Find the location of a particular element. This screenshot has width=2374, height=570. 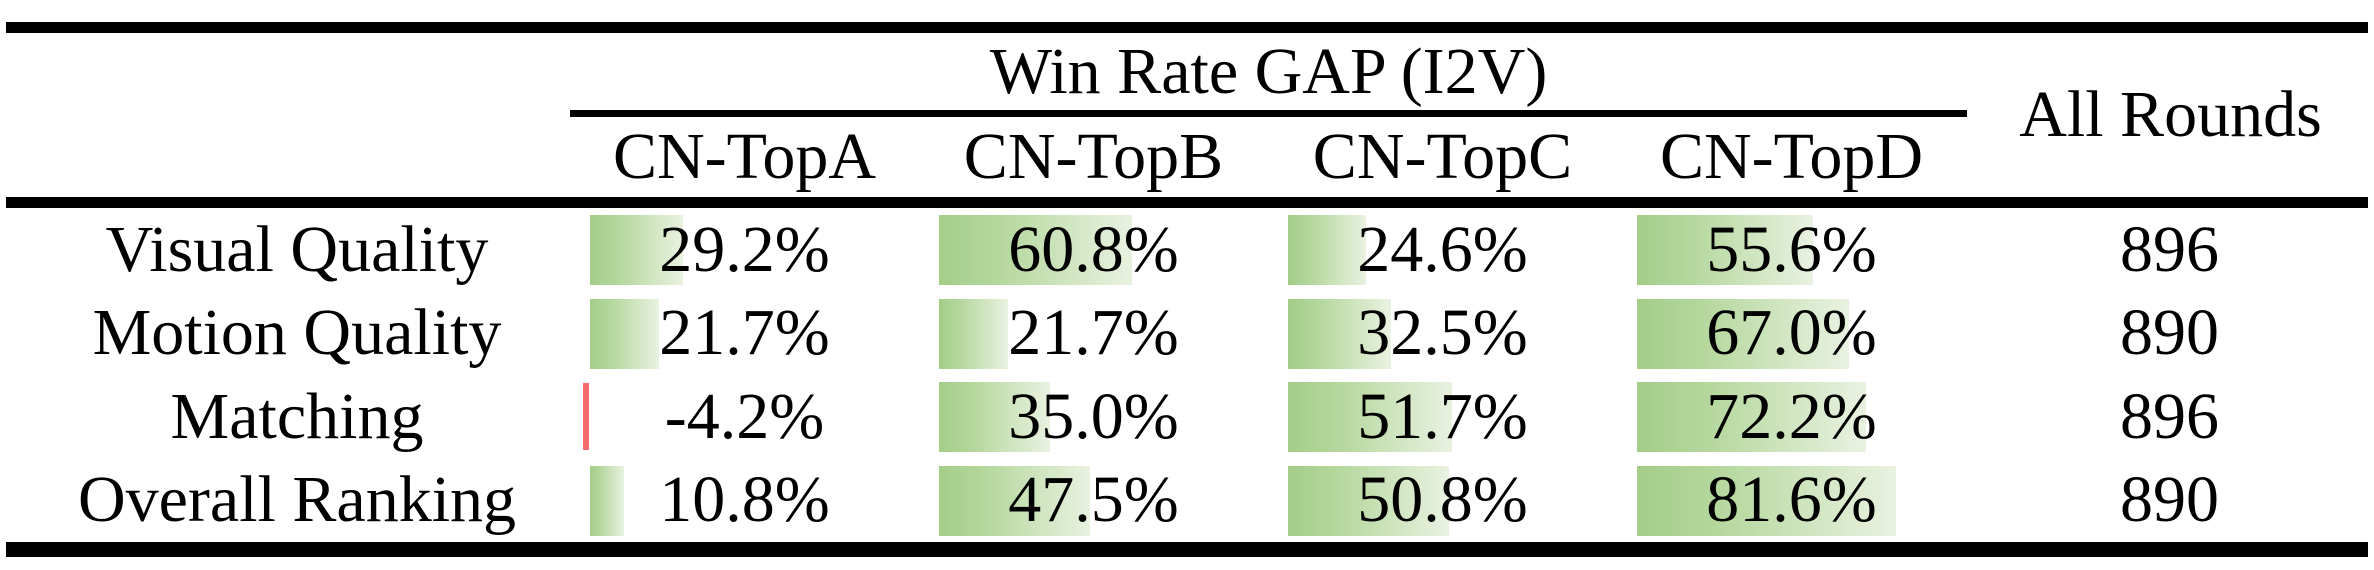

win-rate-cell: 10.8% is located at coordinates (744, 501).